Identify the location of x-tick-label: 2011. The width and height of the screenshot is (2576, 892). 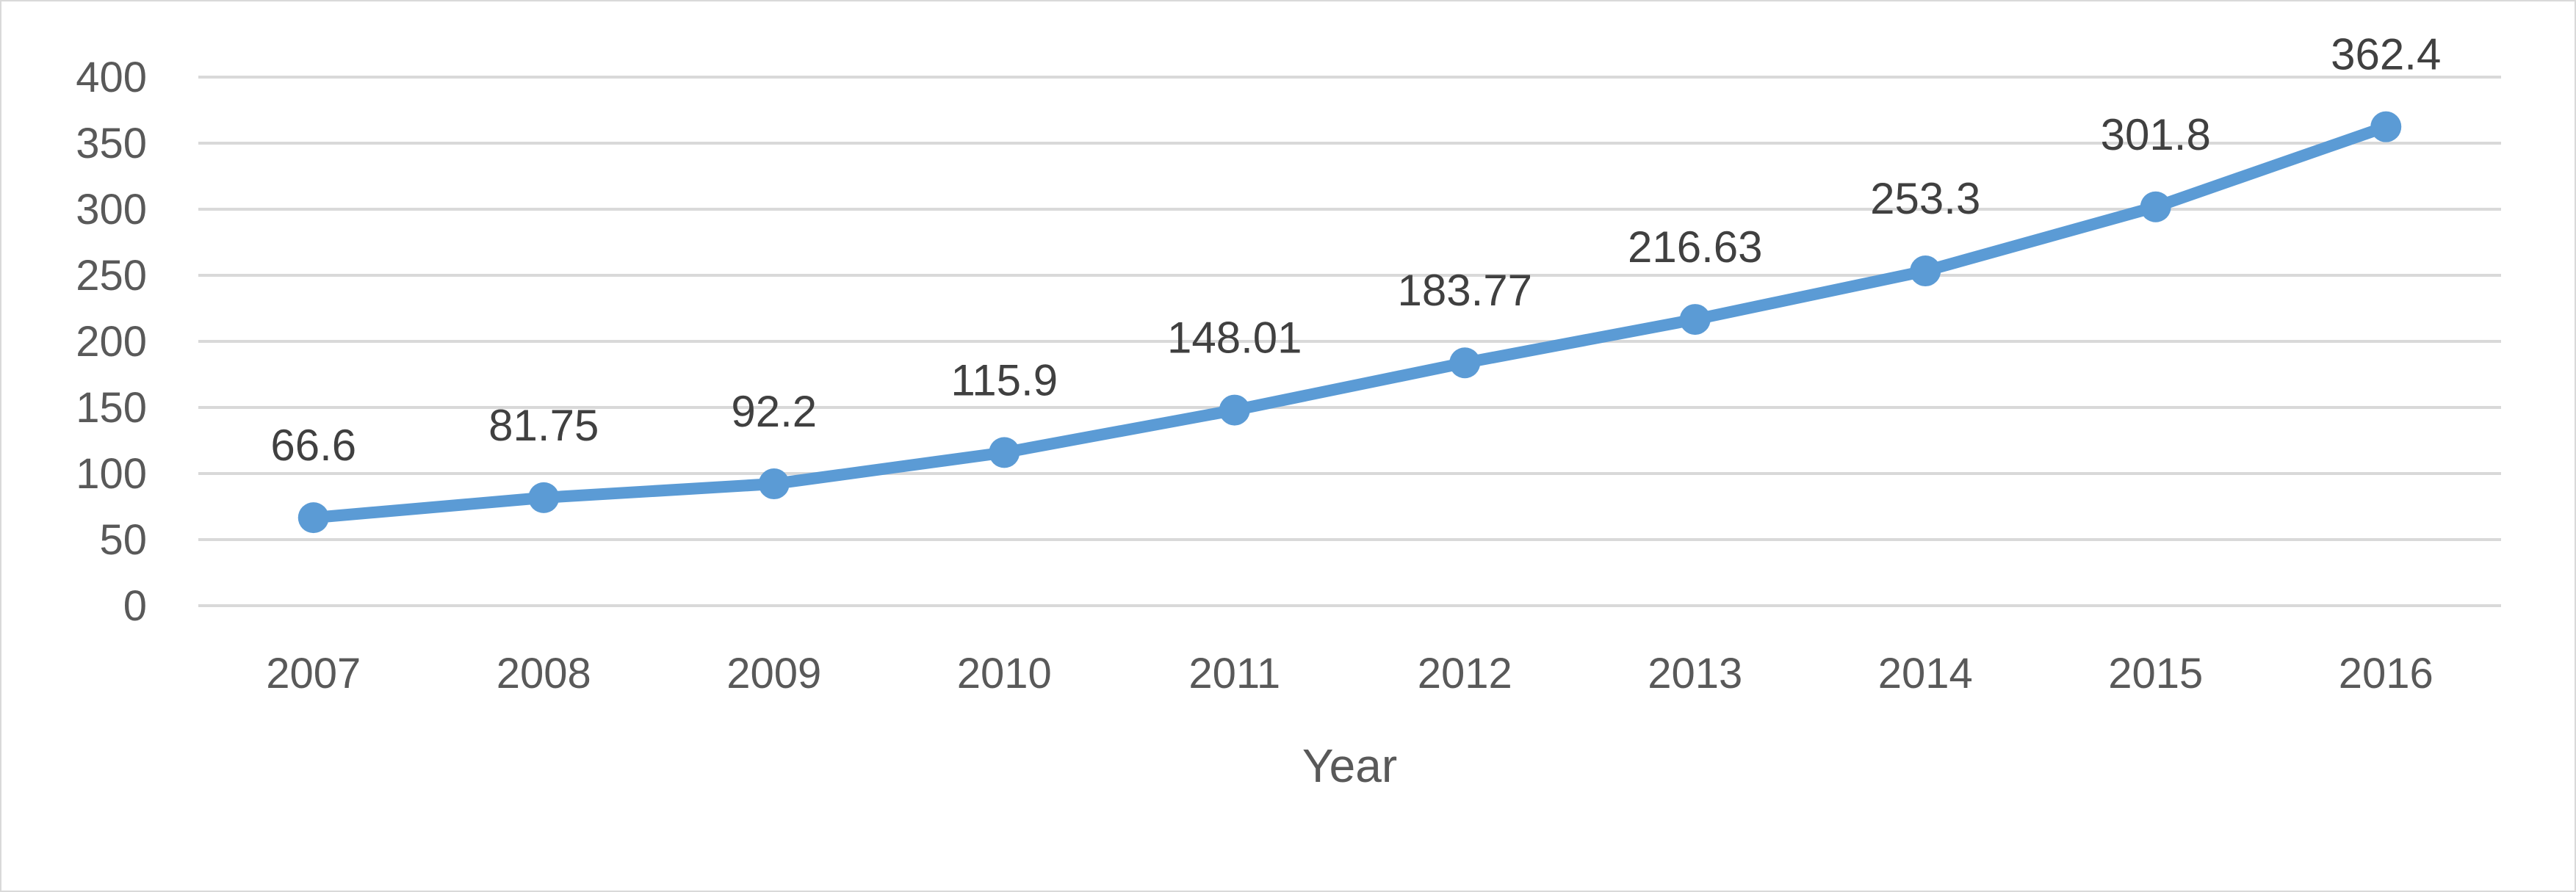
(1234, 674).